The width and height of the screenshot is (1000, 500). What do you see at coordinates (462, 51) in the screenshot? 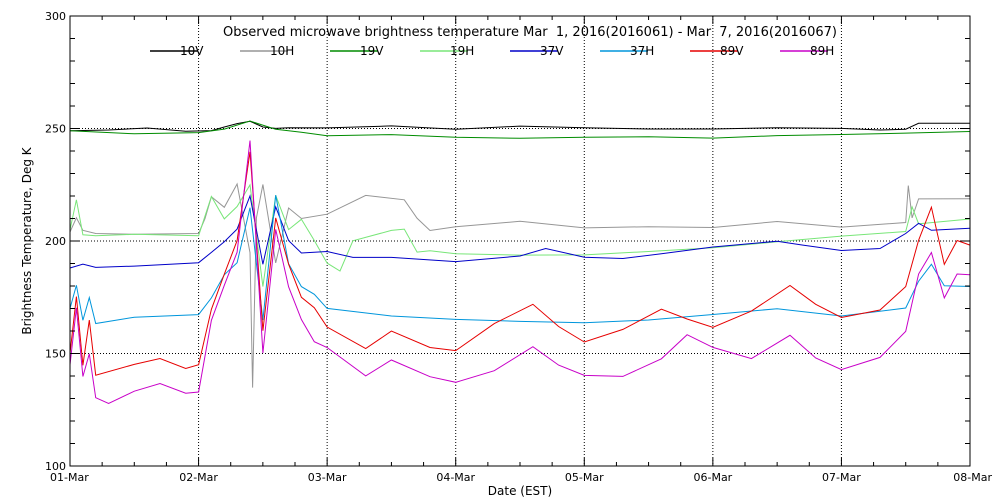
I see `legend-label-19h: 19H` at bounding box center [462, 51].